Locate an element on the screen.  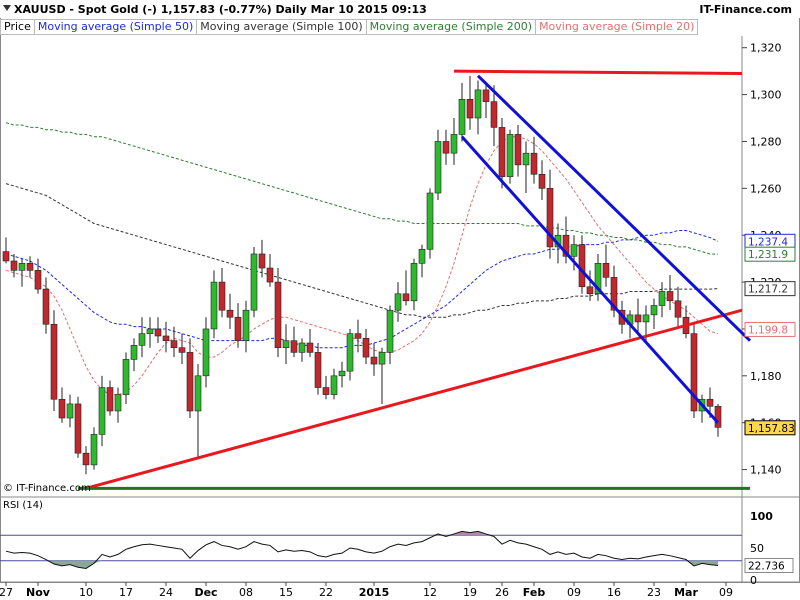
rsi-oversold-fill is located at coordinates (362, 564).